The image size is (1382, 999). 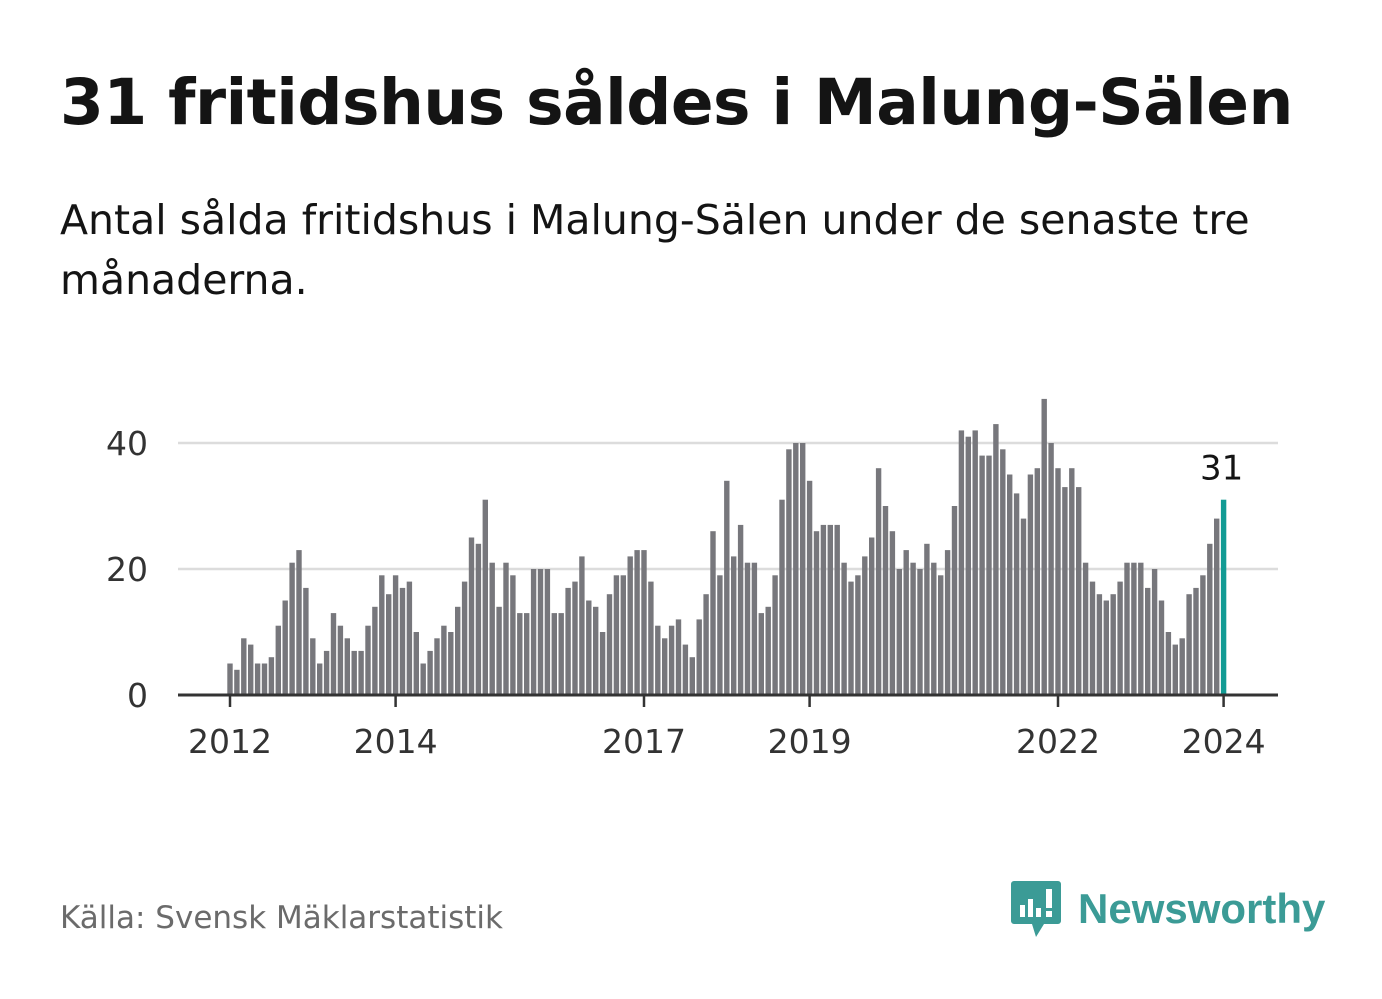 I want to click on highlight-data-label: 31, so click(x=1221, y=469).